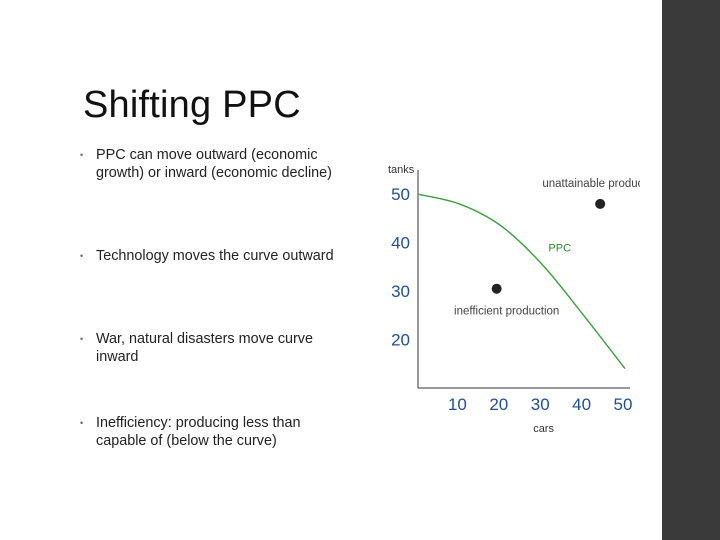  I want to click on y-tick-label: 20, so click(400, 340).